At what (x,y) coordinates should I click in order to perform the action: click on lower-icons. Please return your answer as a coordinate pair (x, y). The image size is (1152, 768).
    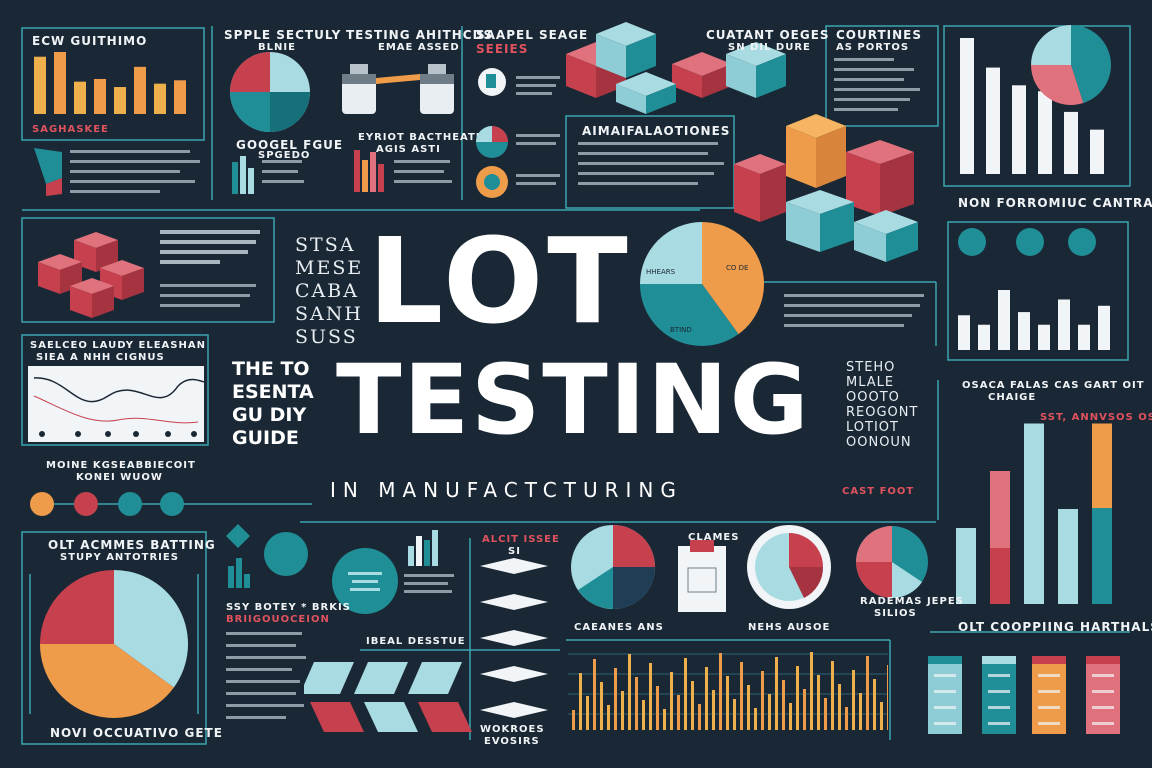
    Looking at the image, I should click on (267, 556).